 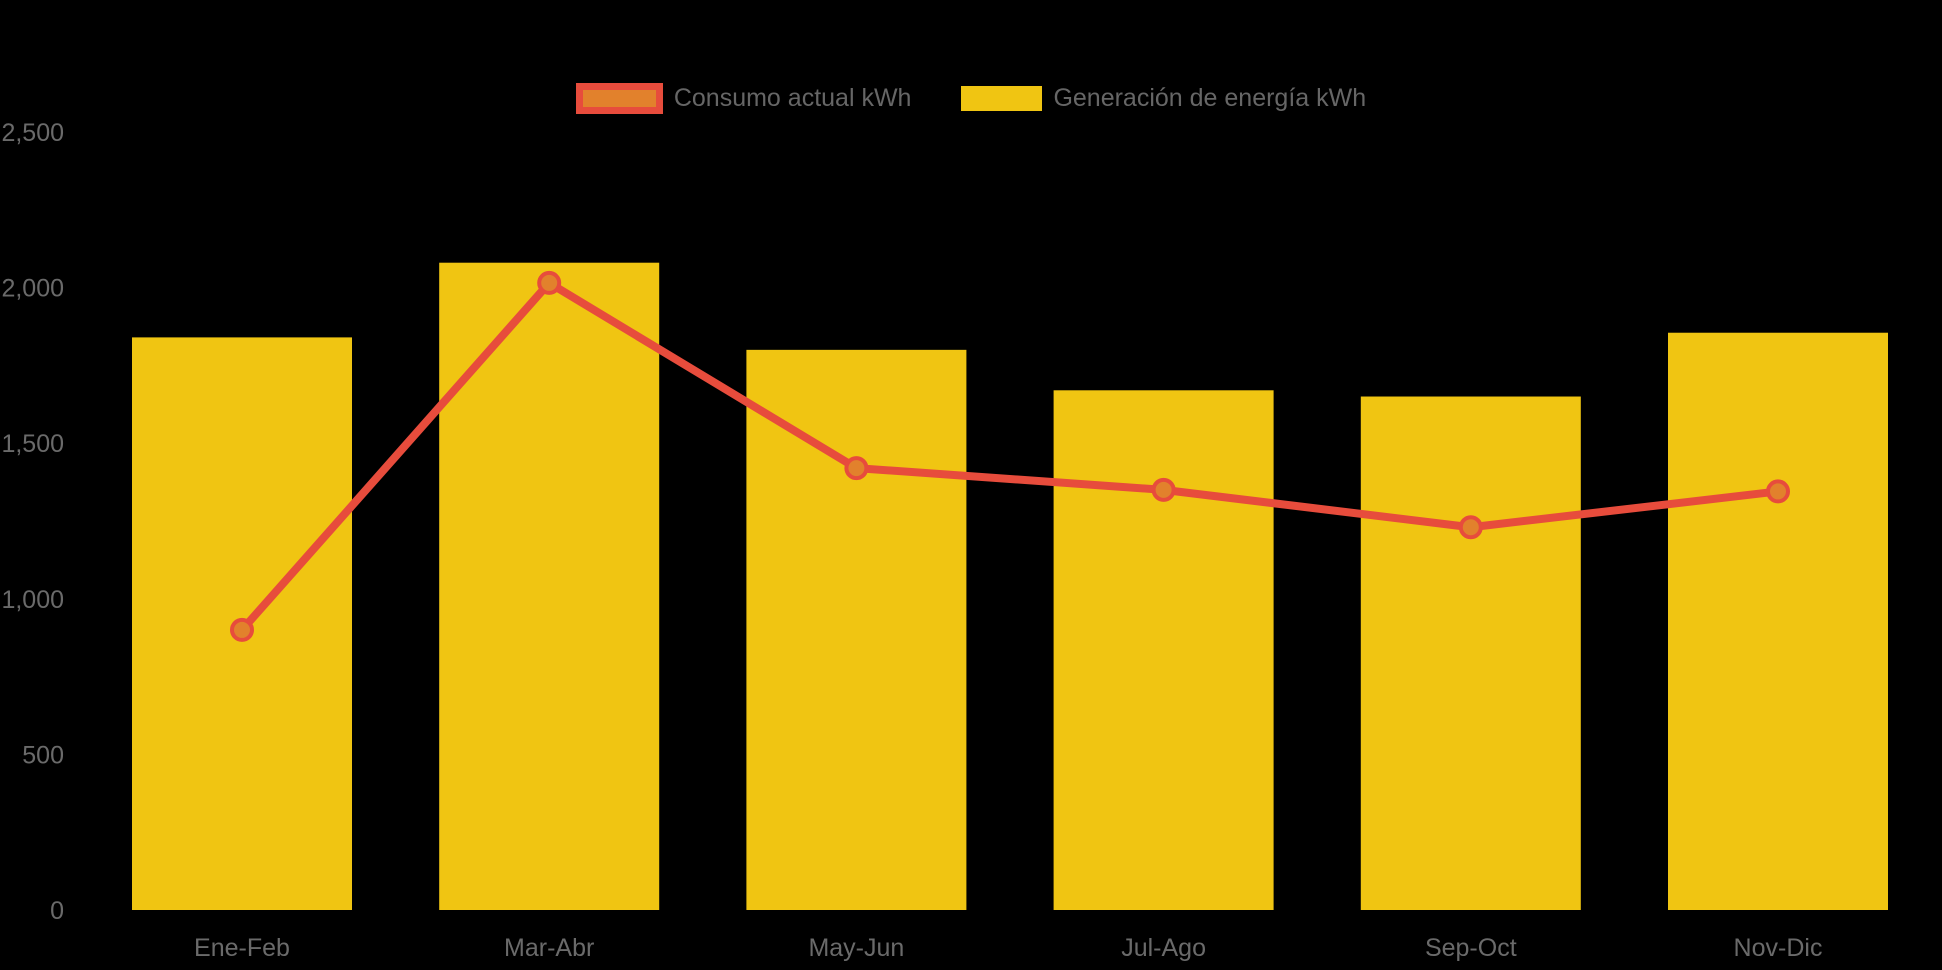 I want to click on bar-sep-oct, so click(x=1470, y=653).